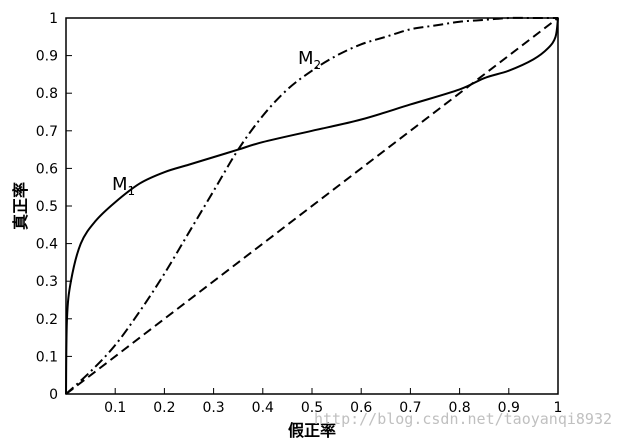 This screenshot has height=444, width=624. What do you see at coordinates (47, 169) in the screenshot?
I see `y-tick-label: 0.6` at bounding box center [47, 169].